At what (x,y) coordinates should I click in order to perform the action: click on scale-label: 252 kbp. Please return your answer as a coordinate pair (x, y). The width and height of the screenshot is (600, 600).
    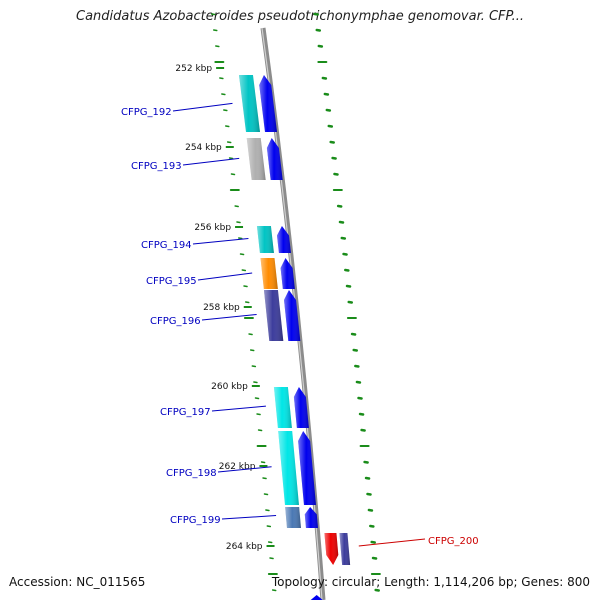
    Looking at the image, I should click on (193, 69).